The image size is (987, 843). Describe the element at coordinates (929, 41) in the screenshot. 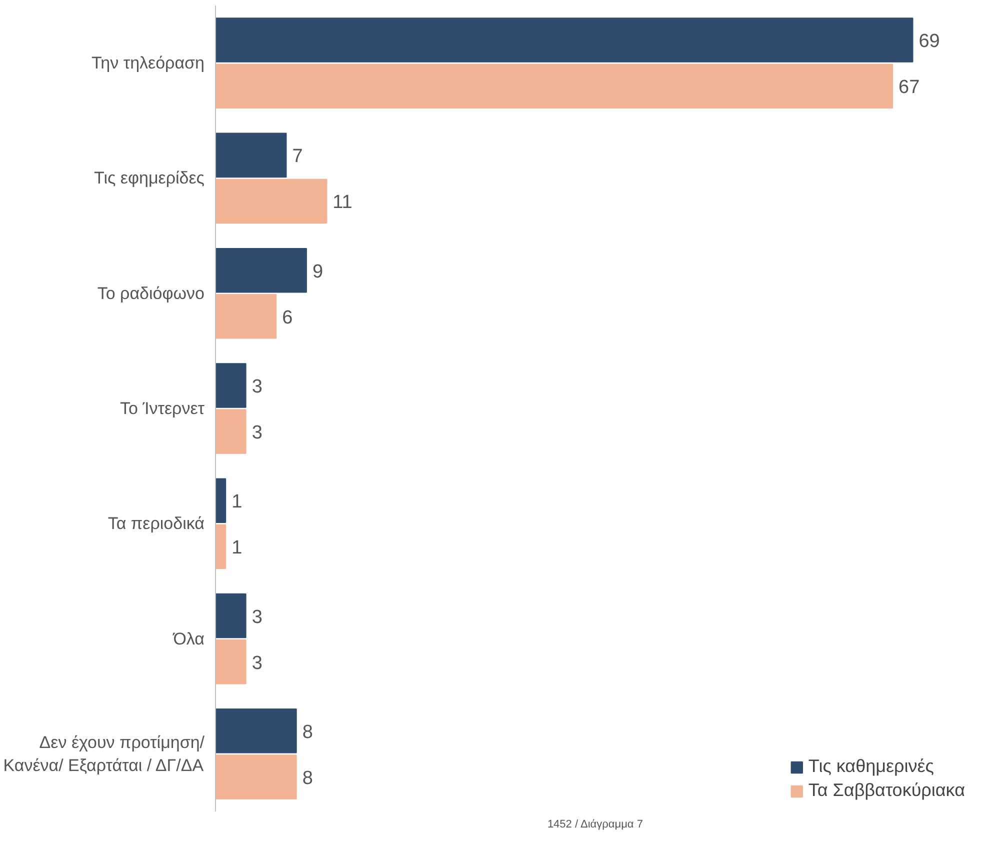

I see `data-label: 69` at that location.